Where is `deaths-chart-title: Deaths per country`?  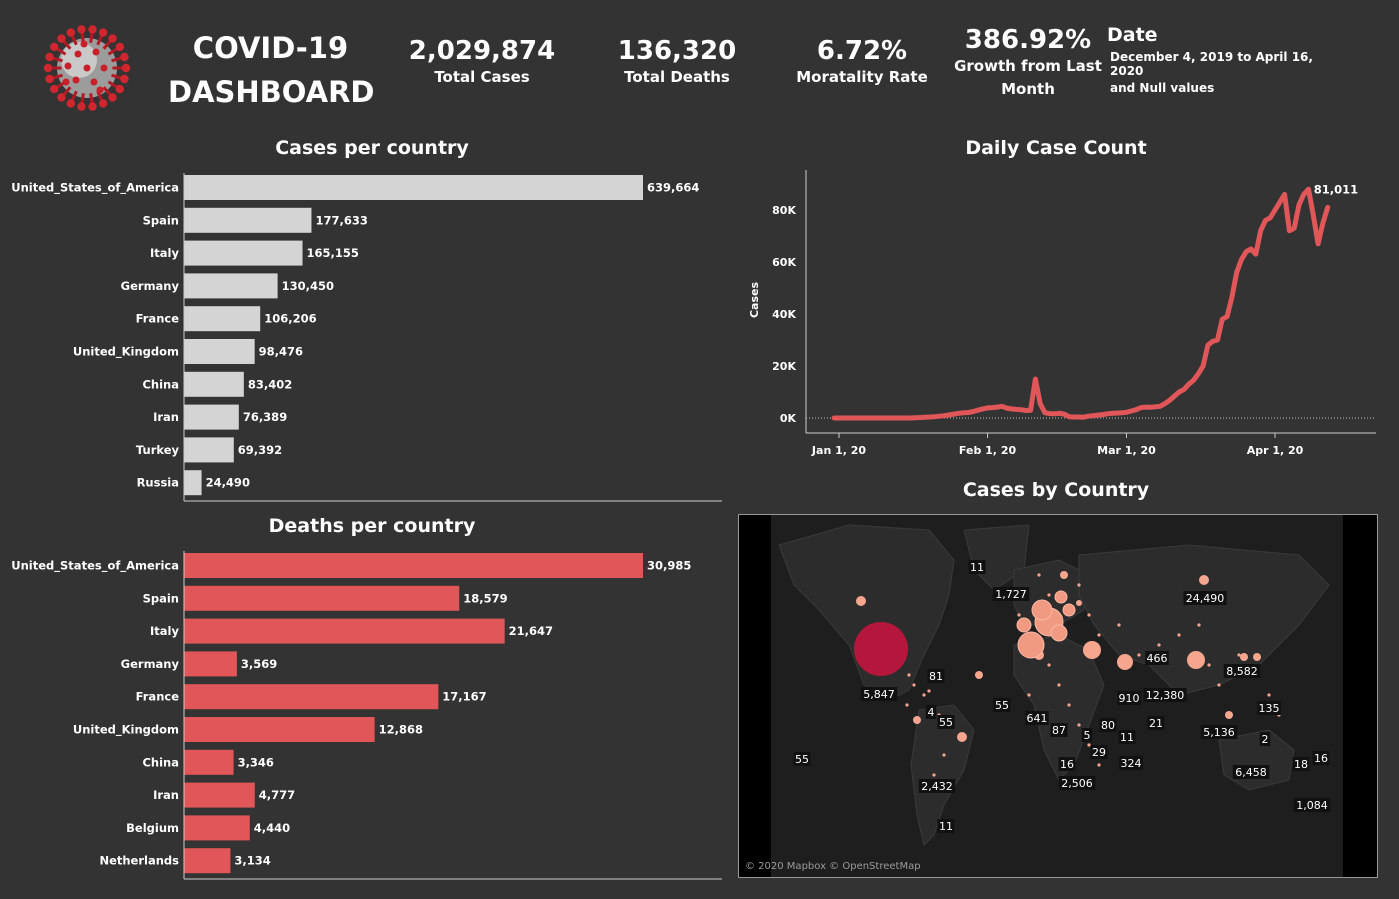
deaths-chart-title: Deaths per country is located at coordinates (372, 526).